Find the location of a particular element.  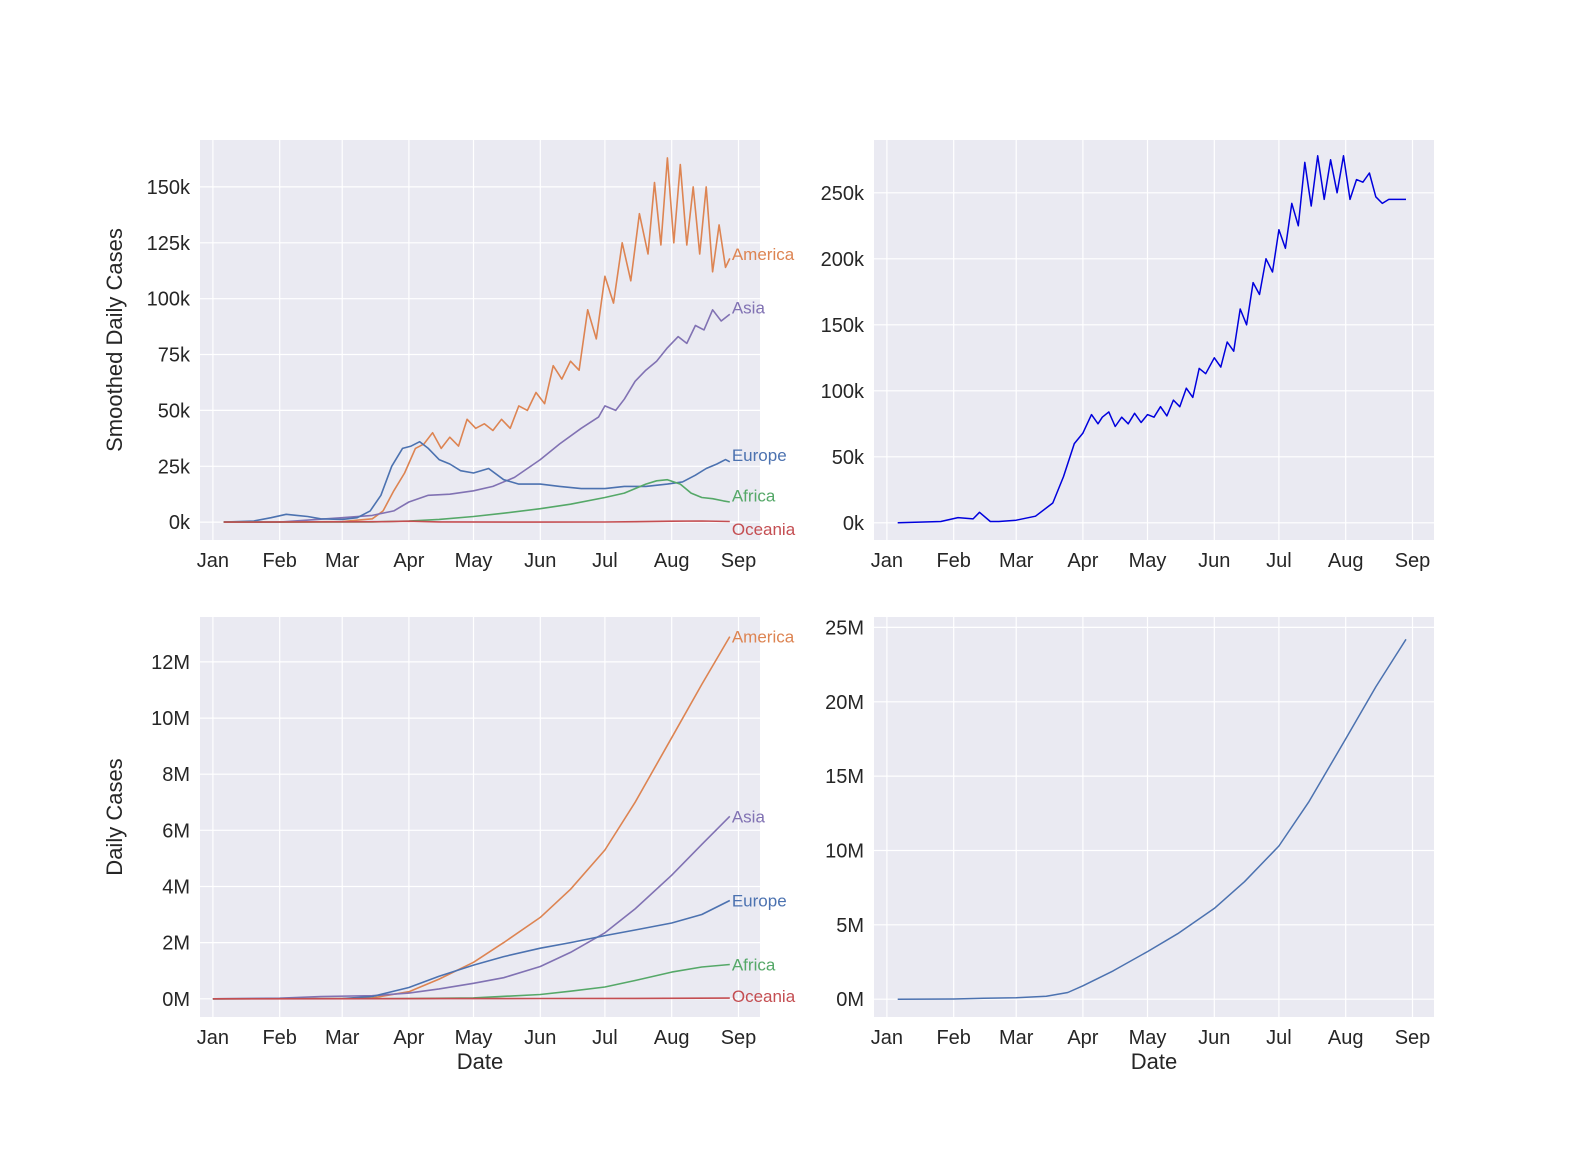

y-tick-label: 12M is located at coordinates (170, 663).